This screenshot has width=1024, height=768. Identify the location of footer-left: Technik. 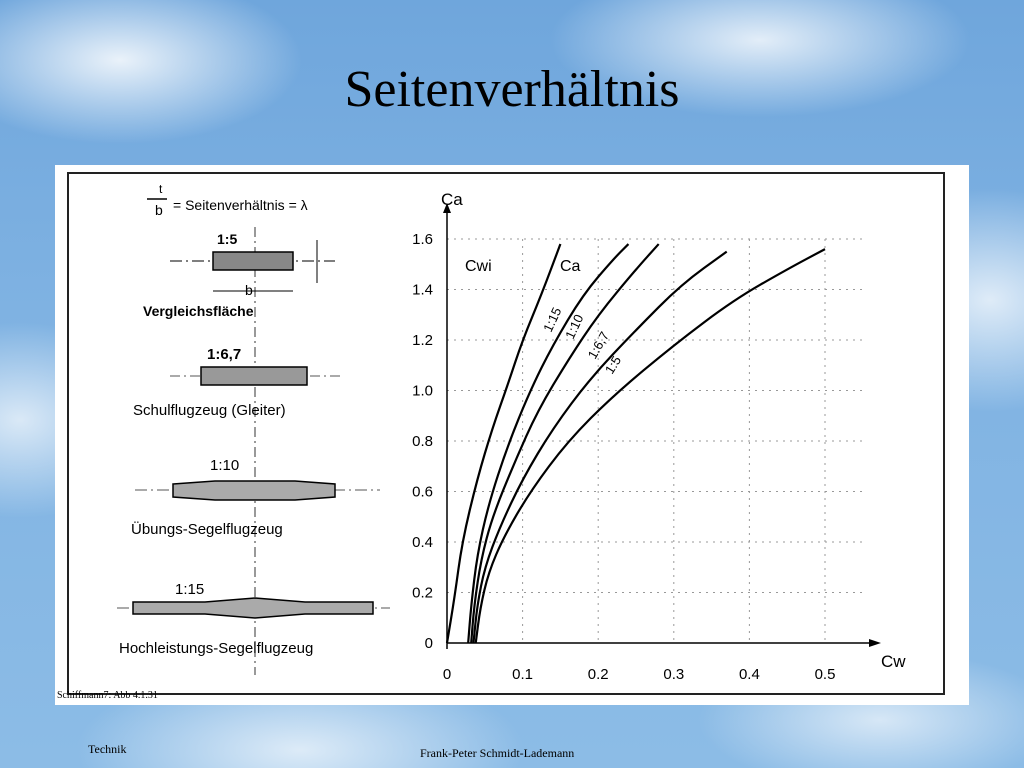
(107, 749).